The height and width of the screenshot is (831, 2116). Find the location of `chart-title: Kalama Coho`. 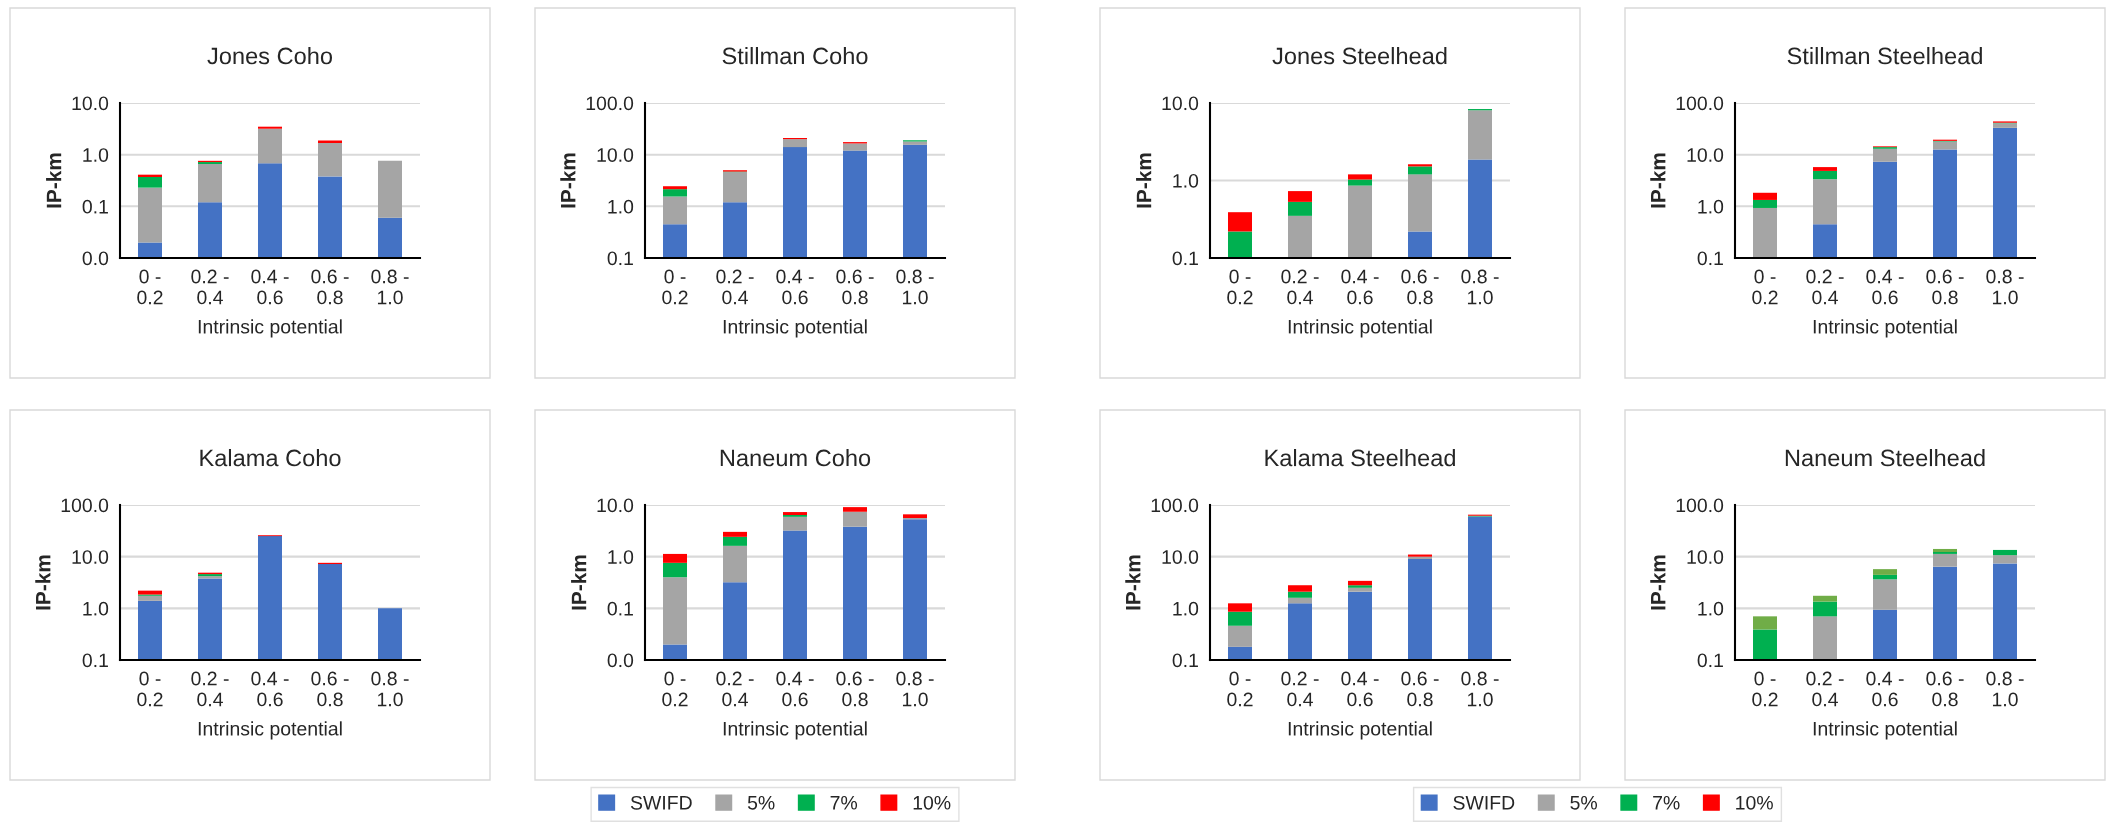

chart-title: Kalama Coho is located at coordinates (270, 458).